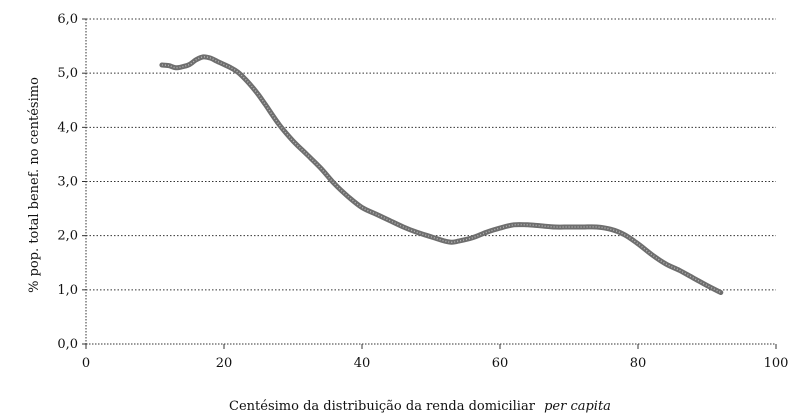 The height and width of the screenshot is (417, 791). What do you see at coordinates (638, 363) in the screenshot?
I see `x-tick-label: 80` at bounding box center [638, 363].